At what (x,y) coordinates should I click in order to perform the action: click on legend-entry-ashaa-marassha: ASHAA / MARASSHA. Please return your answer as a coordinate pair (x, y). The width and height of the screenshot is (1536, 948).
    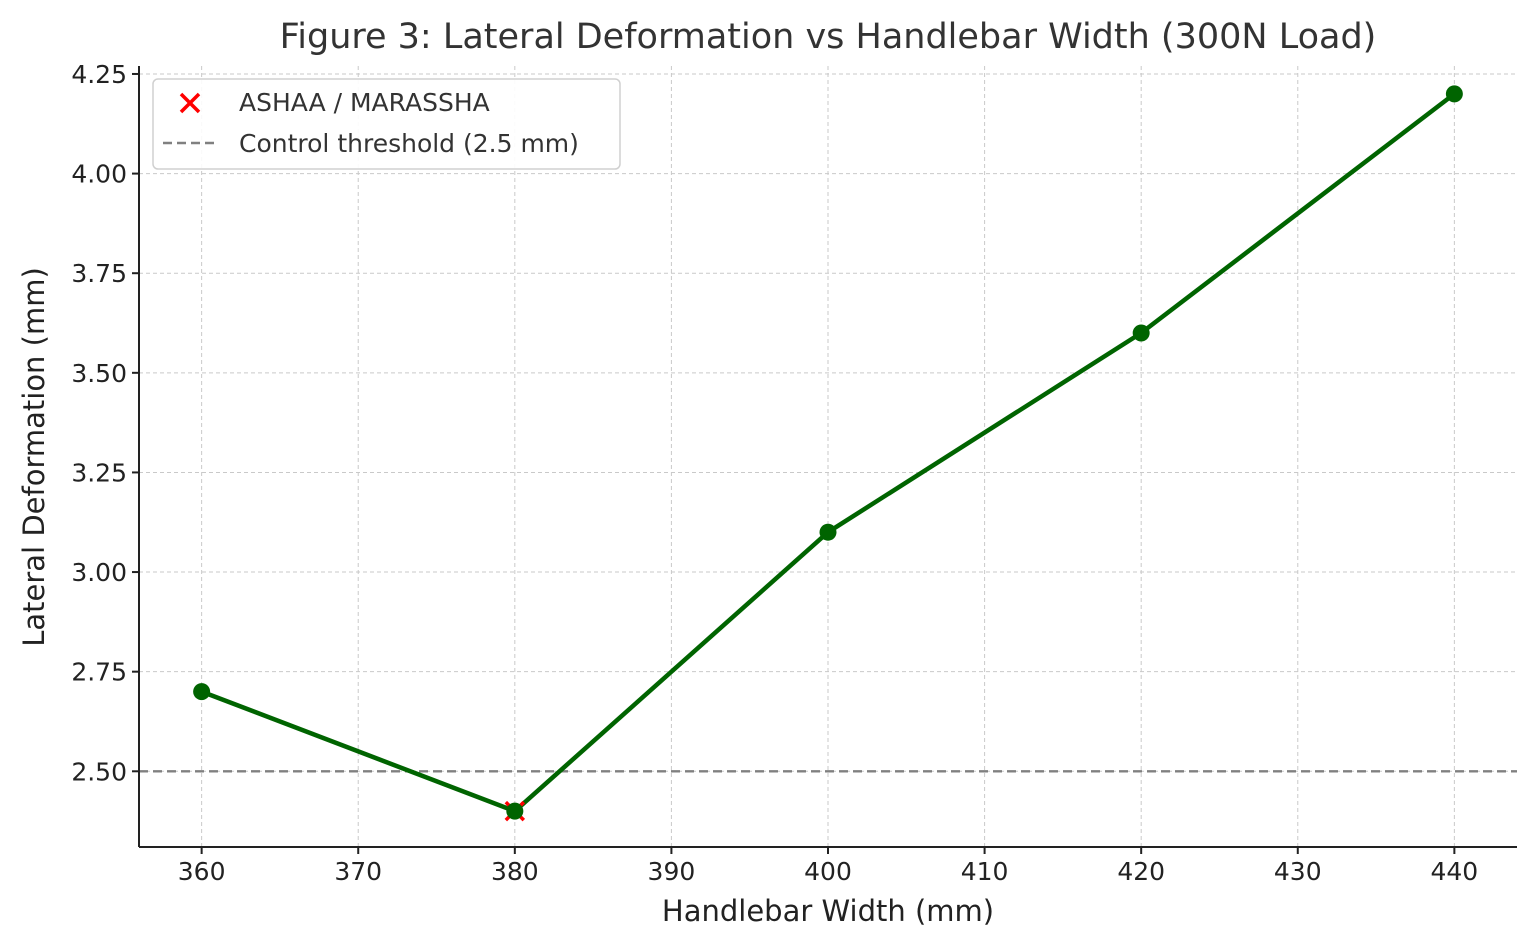
    Looking at the image, I should click on (334, 102).